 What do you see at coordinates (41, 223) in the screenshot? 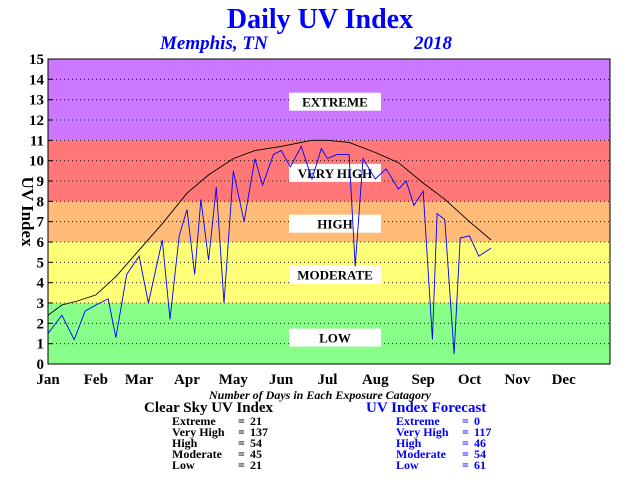
I see `y-tick-label: 7` at bounding box center [41, 223].